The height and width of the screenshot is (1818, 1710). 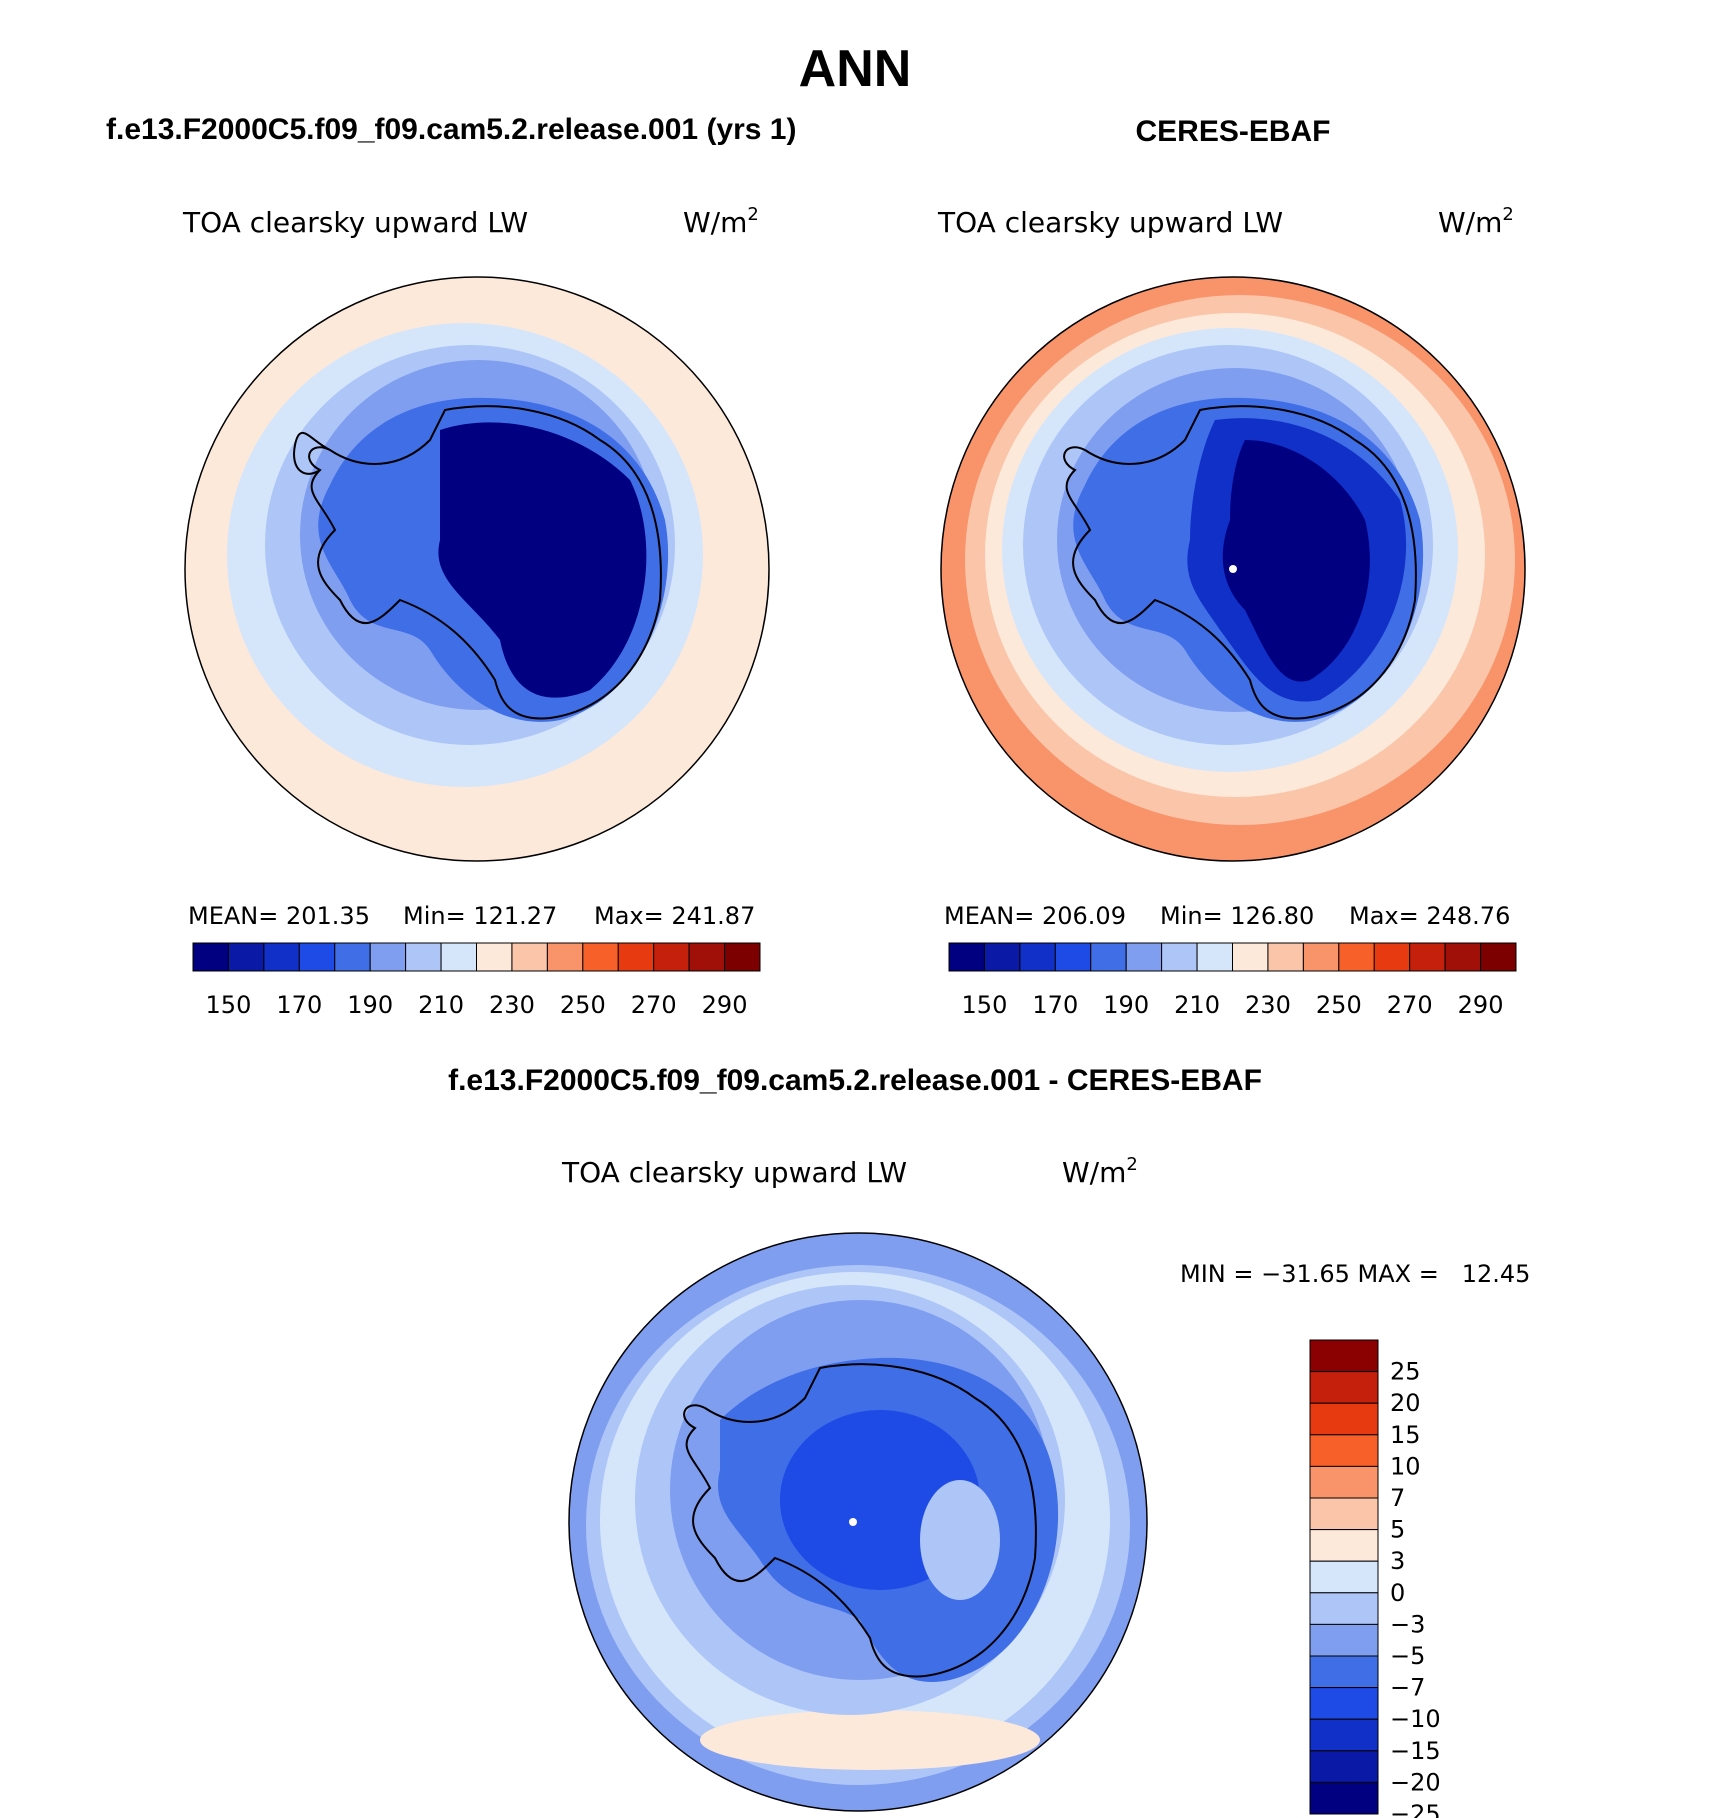 What do you see at coordinates (1405, 1372) in the screenshot?
I see `colorbar-tick-label: 25` at bounding box center [1405, 1372].